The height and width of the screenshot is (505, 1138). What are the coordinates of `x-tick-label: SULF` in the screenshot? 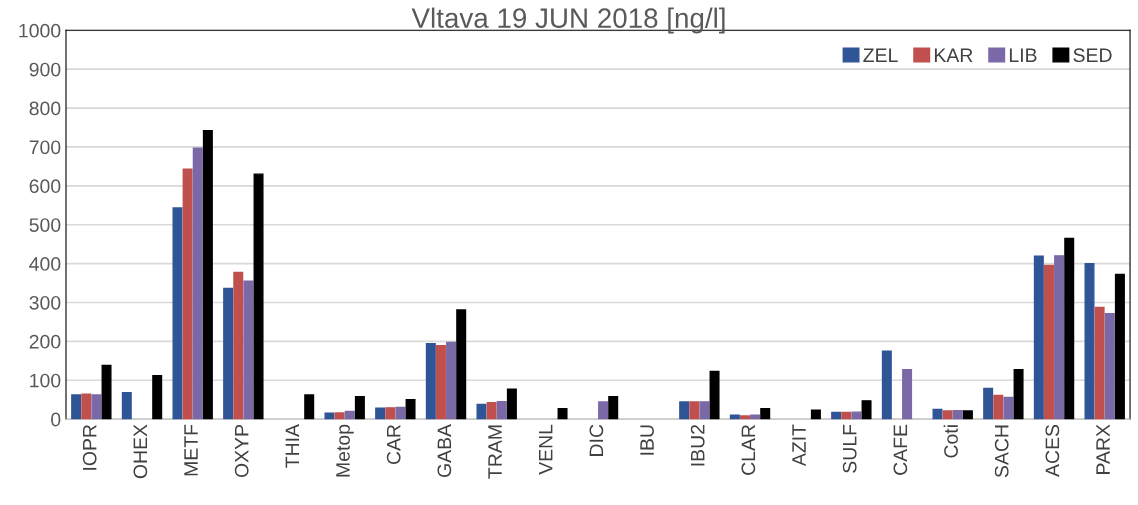 It's located at (849, 448).